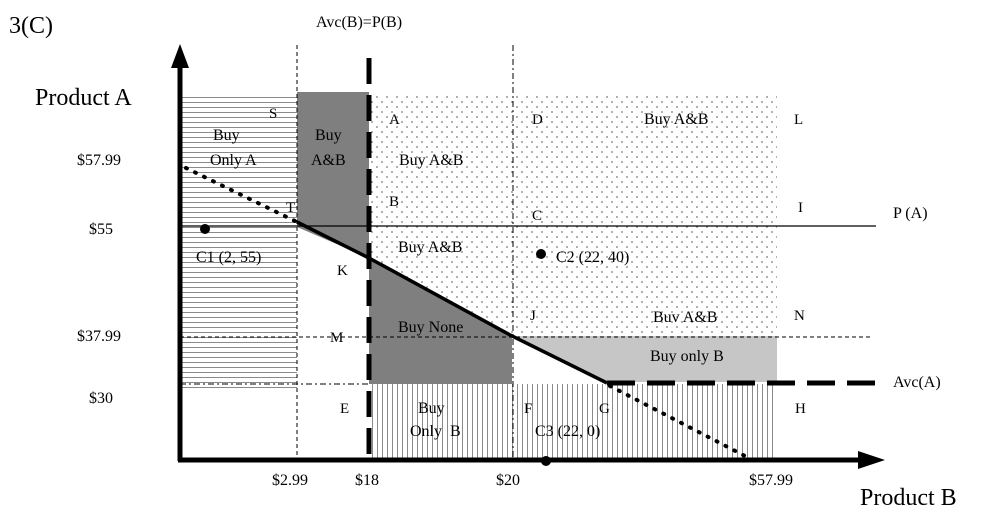 The height and width of the screenshot is (513, 987). I want to click on y-tick-37-99: $37.99, so click(99, 336).